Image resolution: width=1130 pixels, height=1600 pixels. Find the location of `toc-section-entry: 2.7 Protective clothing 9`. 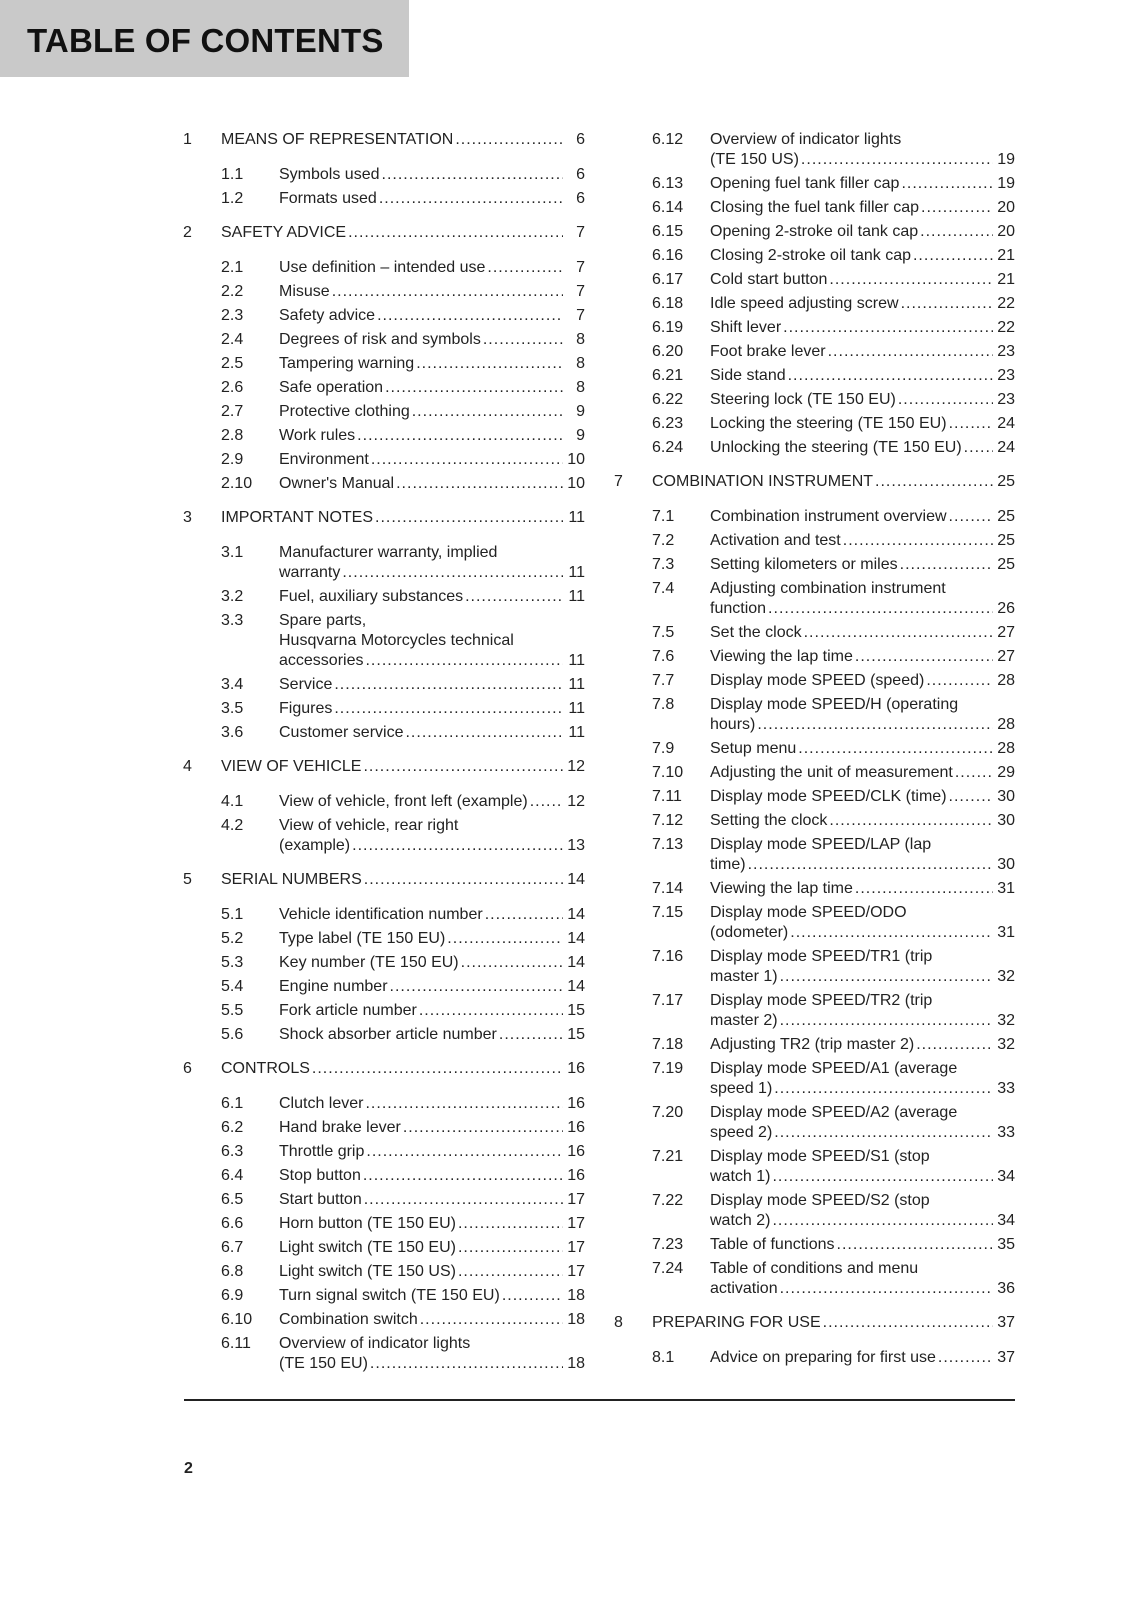

toc-section-entry: 2.7 Protective clothing 9 is located at coordinates (384, 412).